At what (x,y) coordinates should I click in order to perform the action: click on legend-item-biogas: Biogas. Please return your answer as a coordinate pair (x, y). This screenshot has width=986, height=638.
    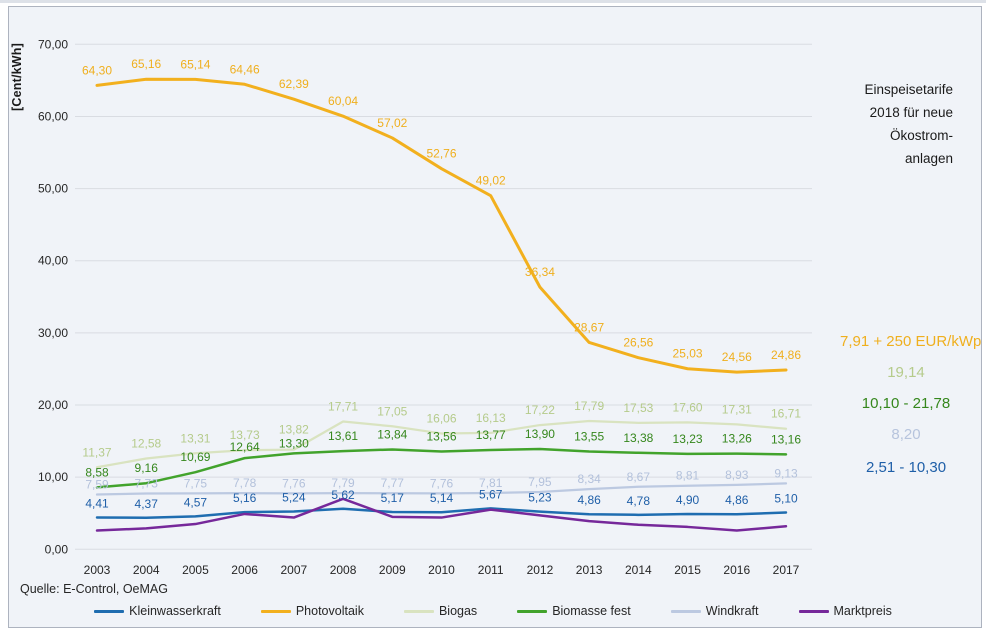
    Looking at the image, I should click on (440, 611).